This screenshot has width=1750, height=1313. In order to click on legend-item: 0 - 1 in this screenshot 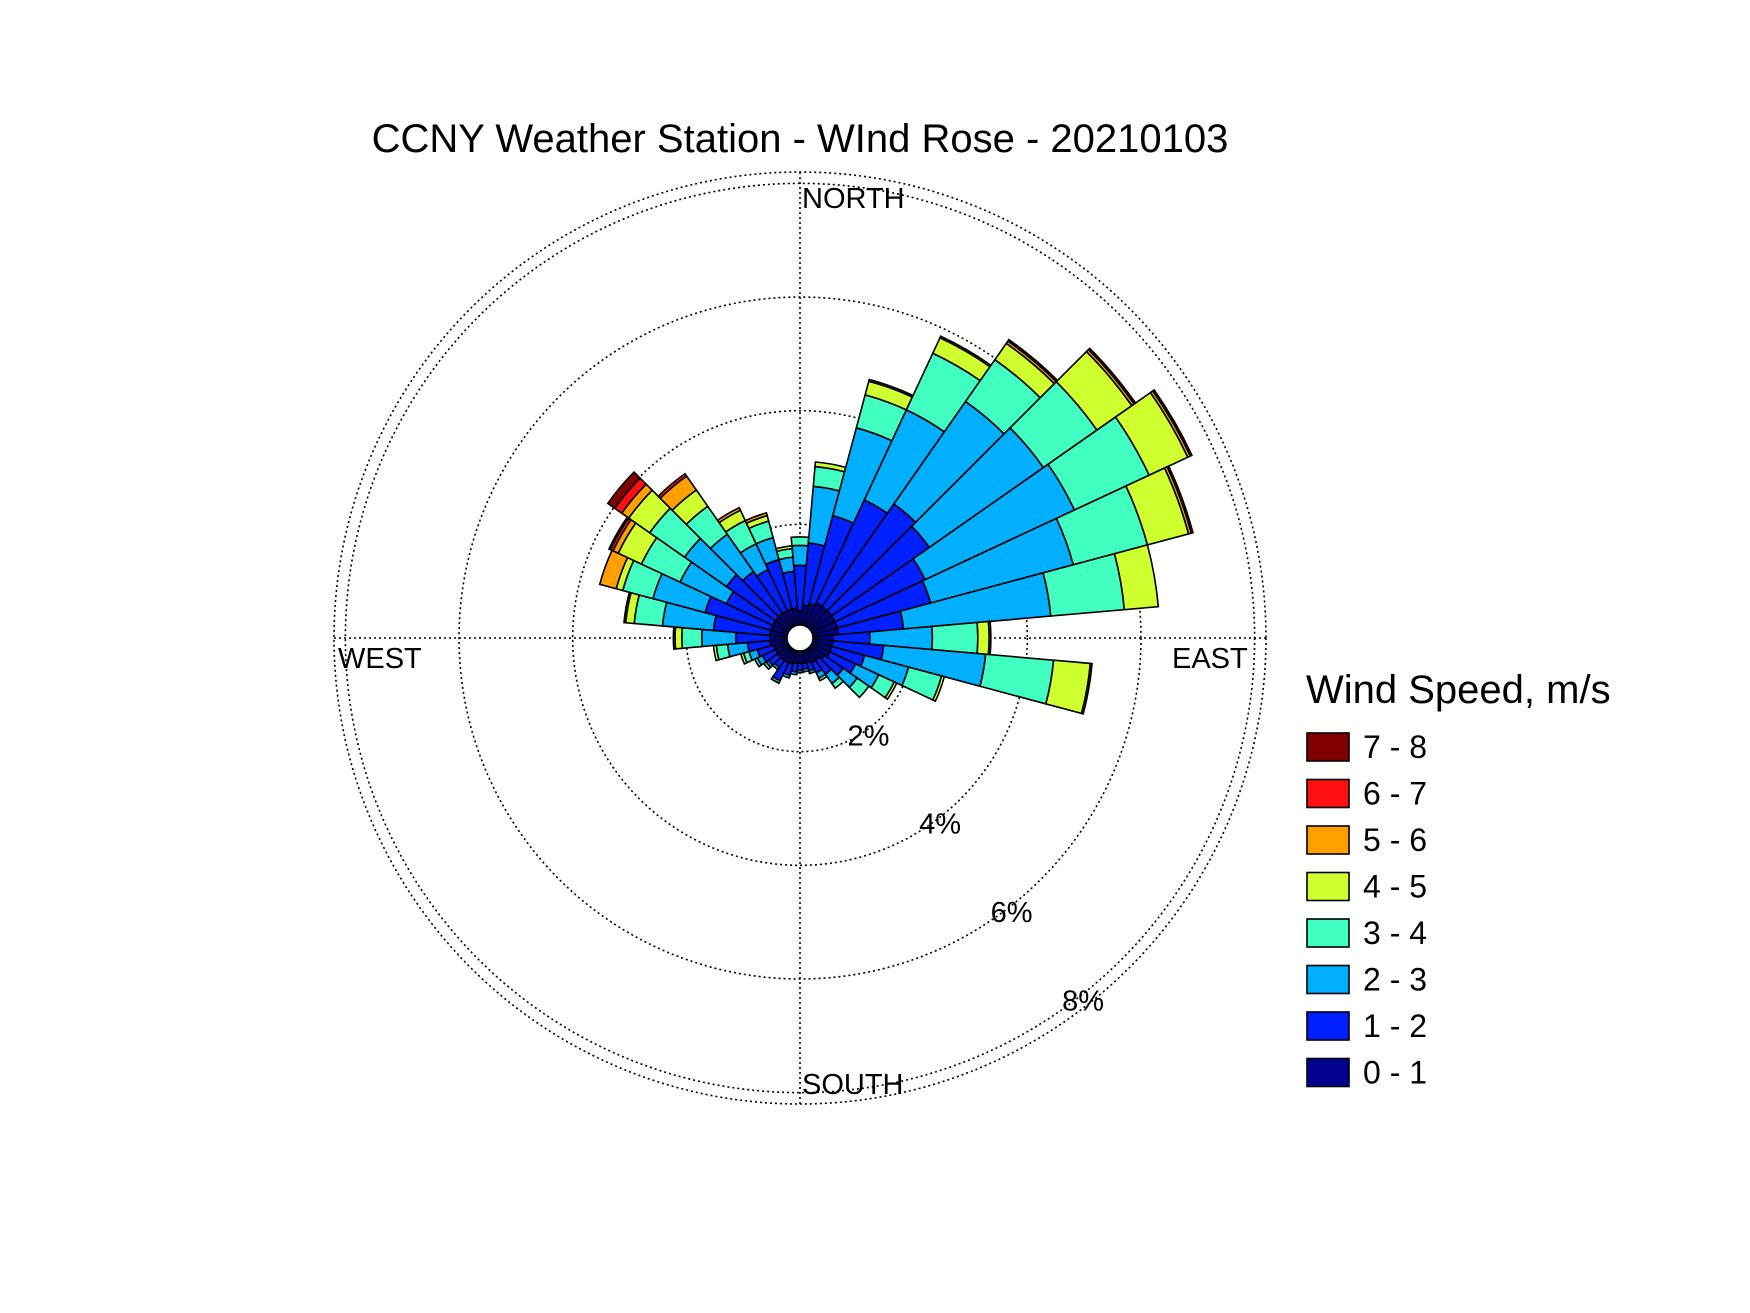, I will do `click(1366, 1073)`.